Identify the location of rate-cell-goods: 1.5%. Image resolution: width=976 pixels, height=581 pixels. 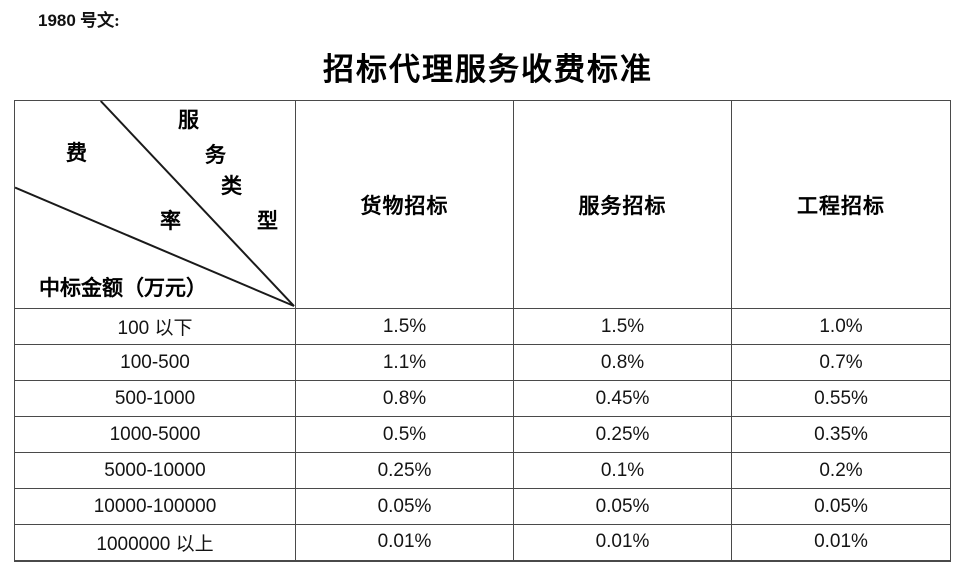
(404, 326).